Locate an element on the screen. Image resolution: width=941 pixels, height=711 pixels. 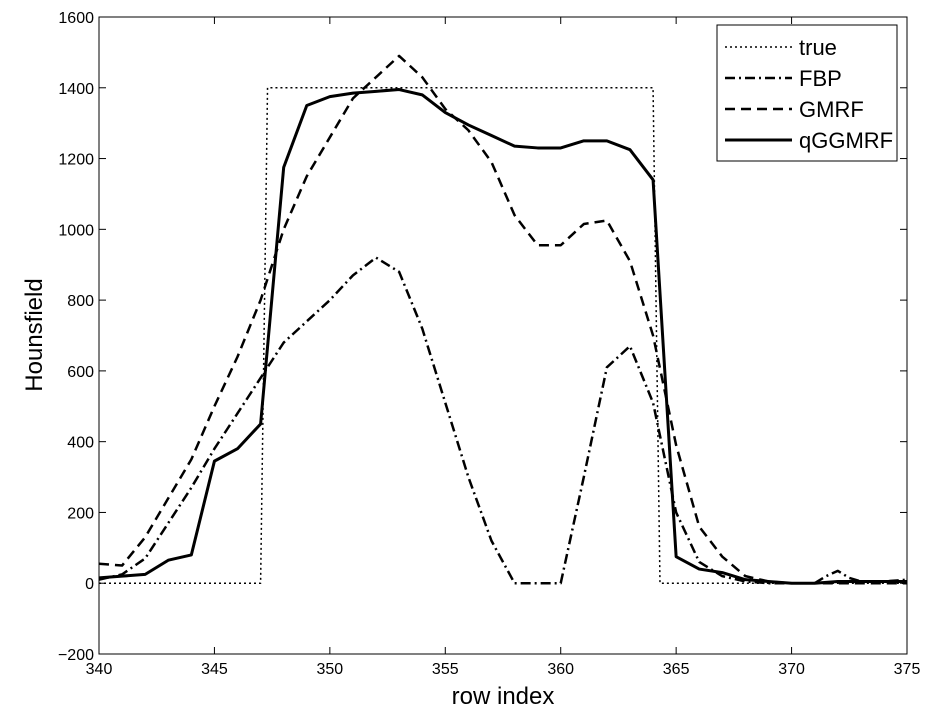
y-tick-label: 1000 is located at coordinates (76, 230).